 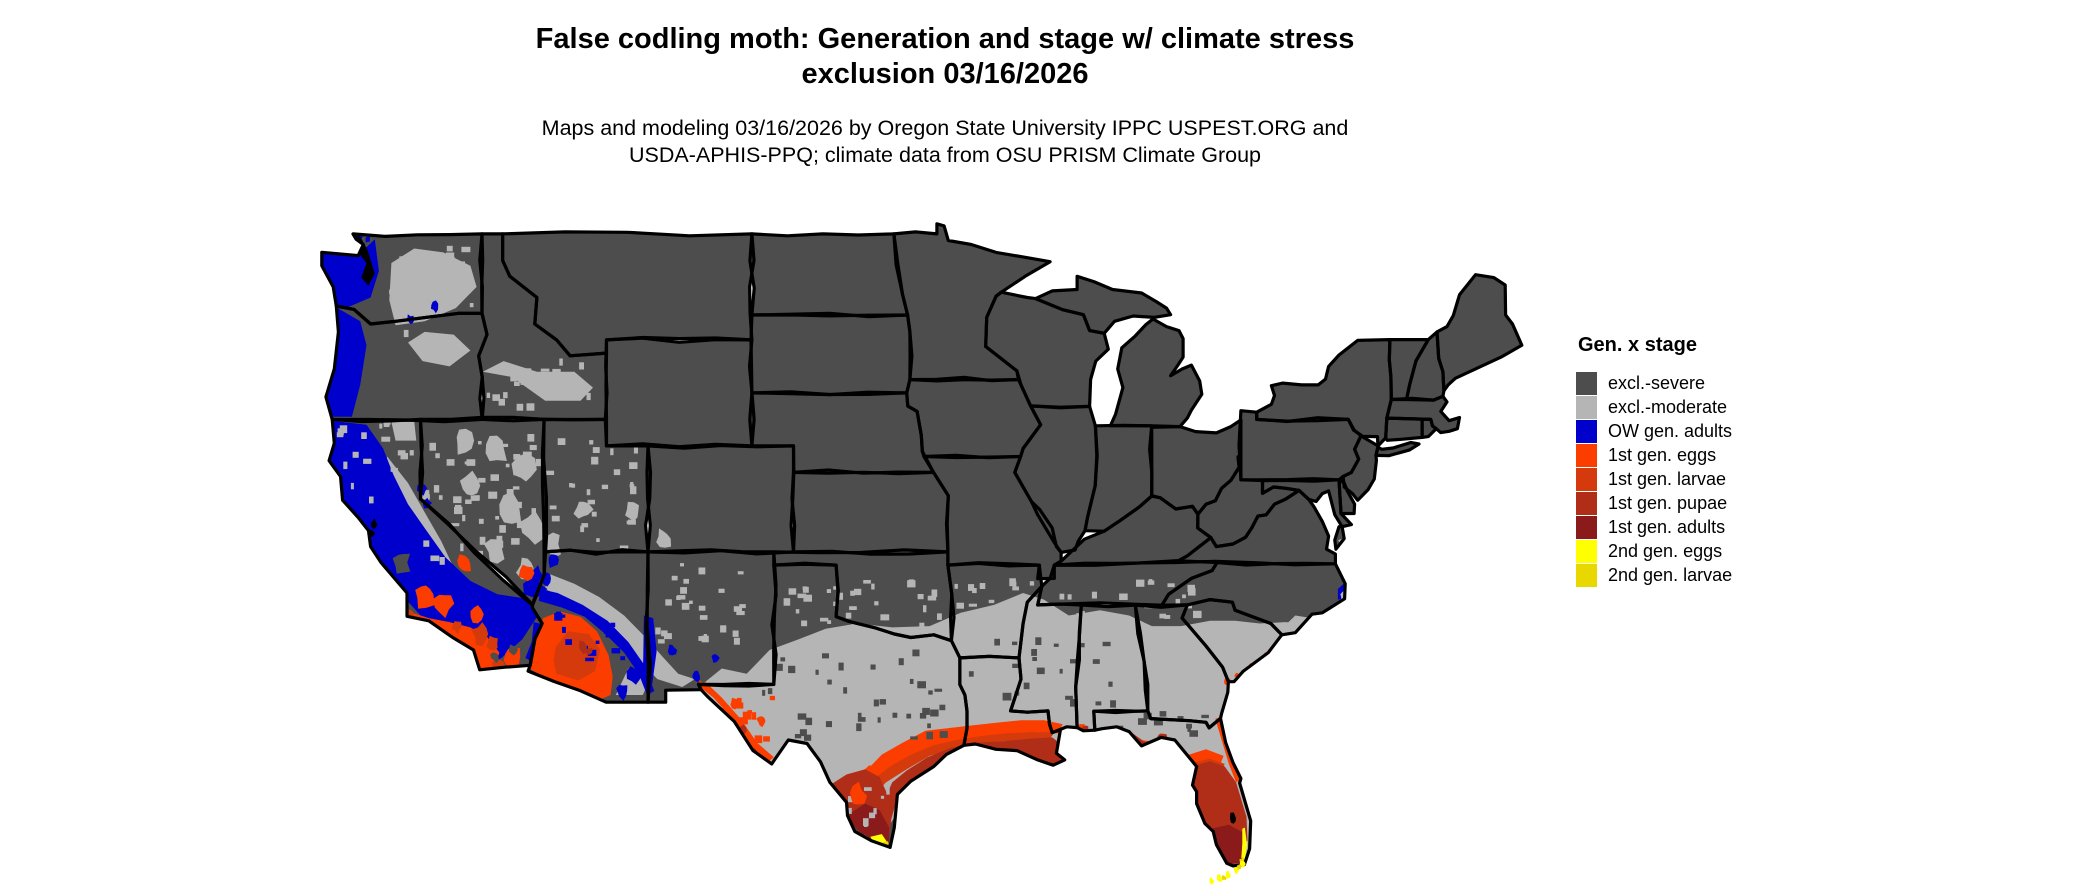 What do you see at coordinates (1670, 575) in the screenshot?
I see `legend-label-g2_larvae: 2nd gen. larvae` at bounding box center [1670, 575].